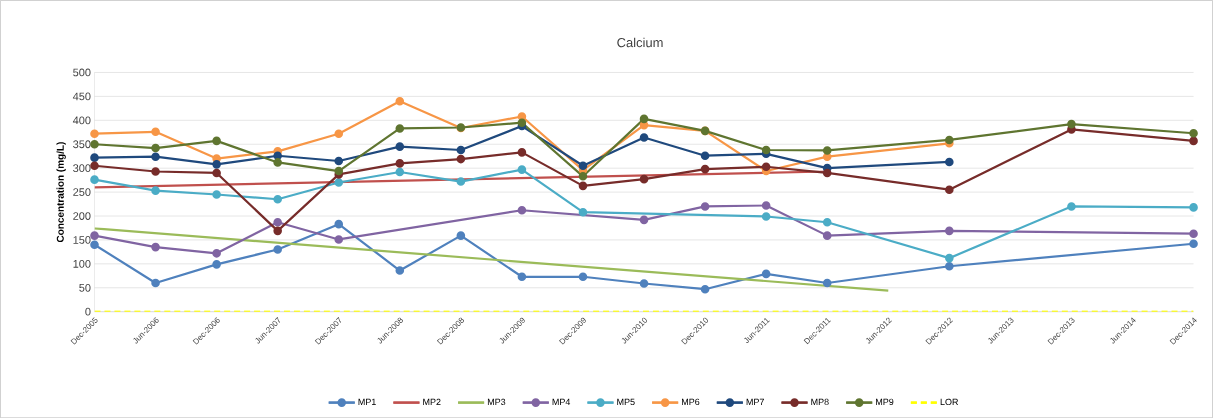 The image size is (1213, 418). What do you see at coordinates (81, 96) in the screenshot?
I see `y-tick-label: 450` at bounding box center [81, 96].